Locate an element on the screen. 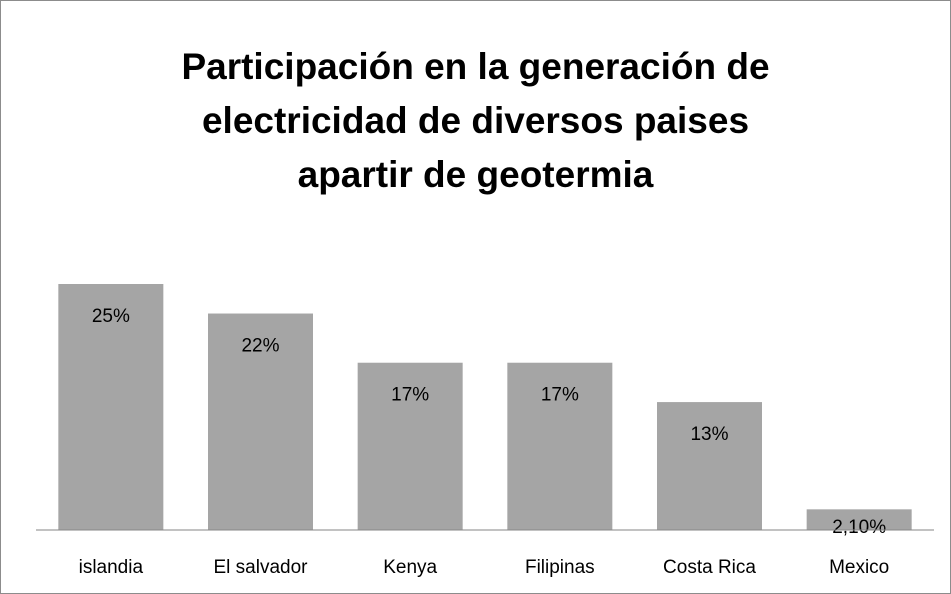 The height and width of the screenshot is (594, 951). x-tick-label: Kenya is located at coordinates (410, 567).